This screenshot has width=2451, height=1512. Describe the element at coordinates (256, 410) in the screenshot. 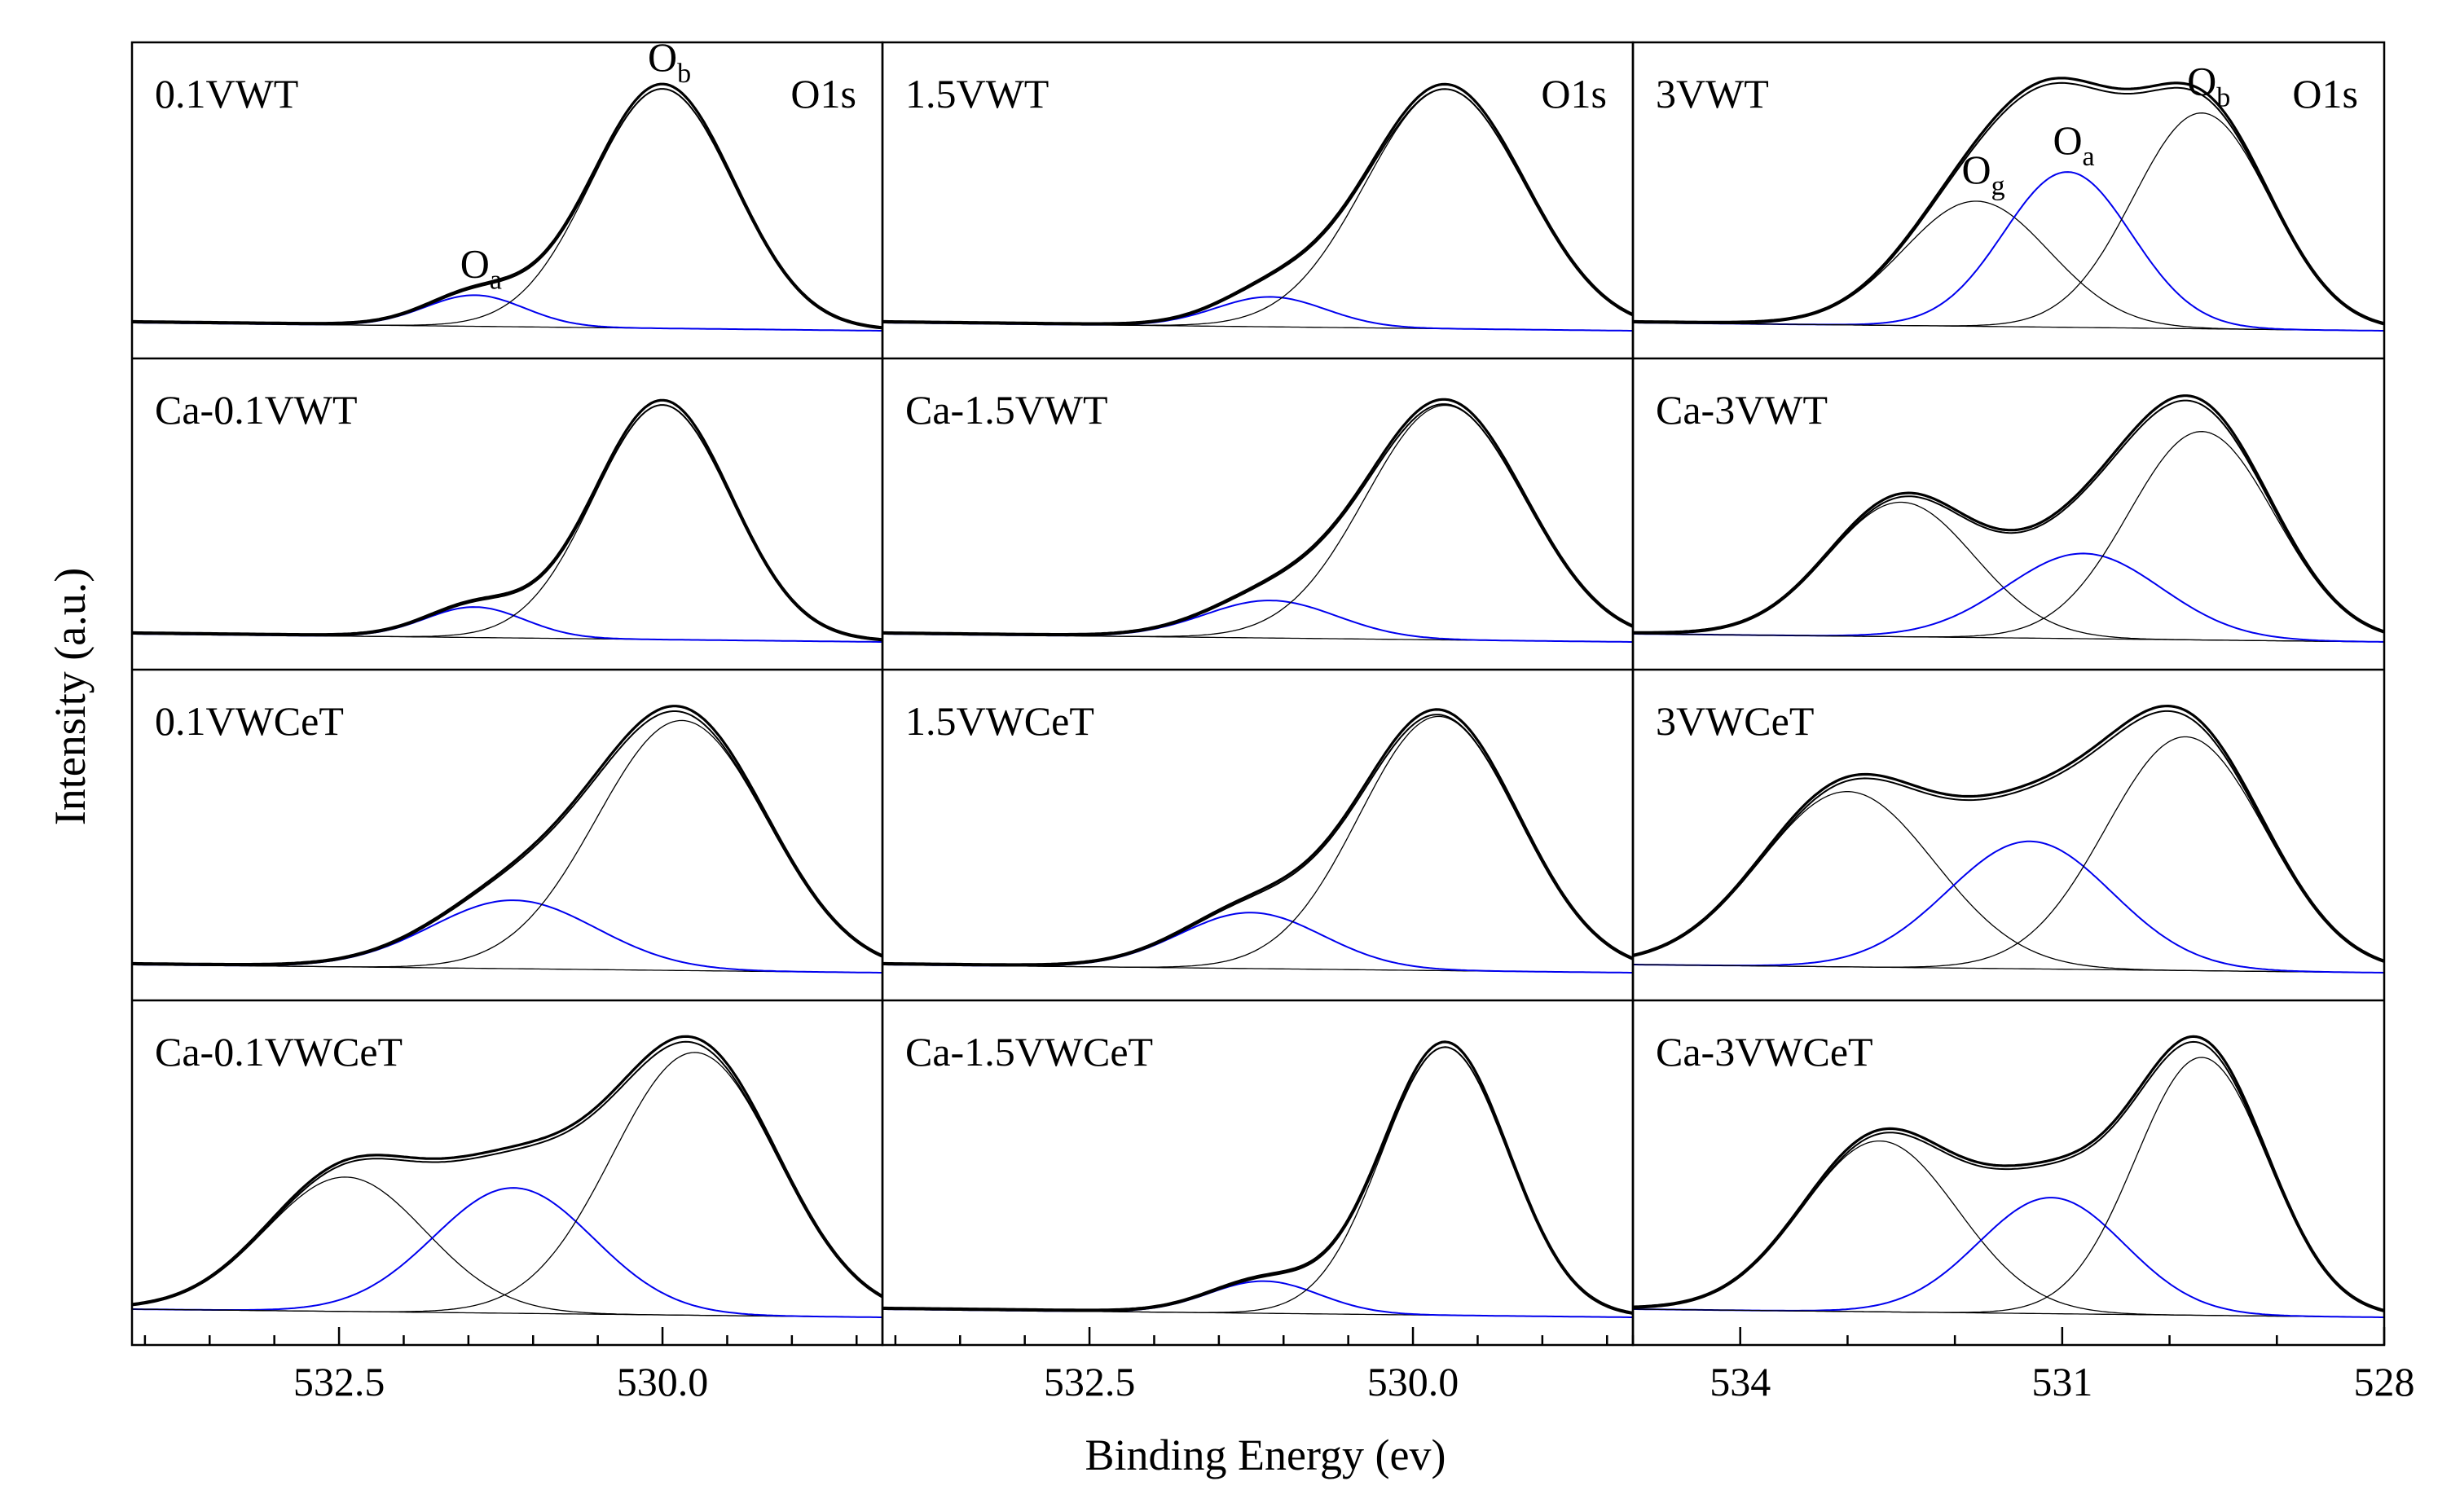

I see `sample-label: Ca-0.1VWT` at that location.